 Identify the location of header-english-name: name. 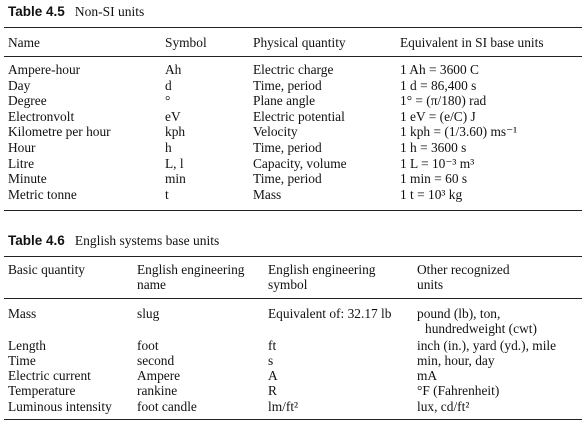
(151, 284).